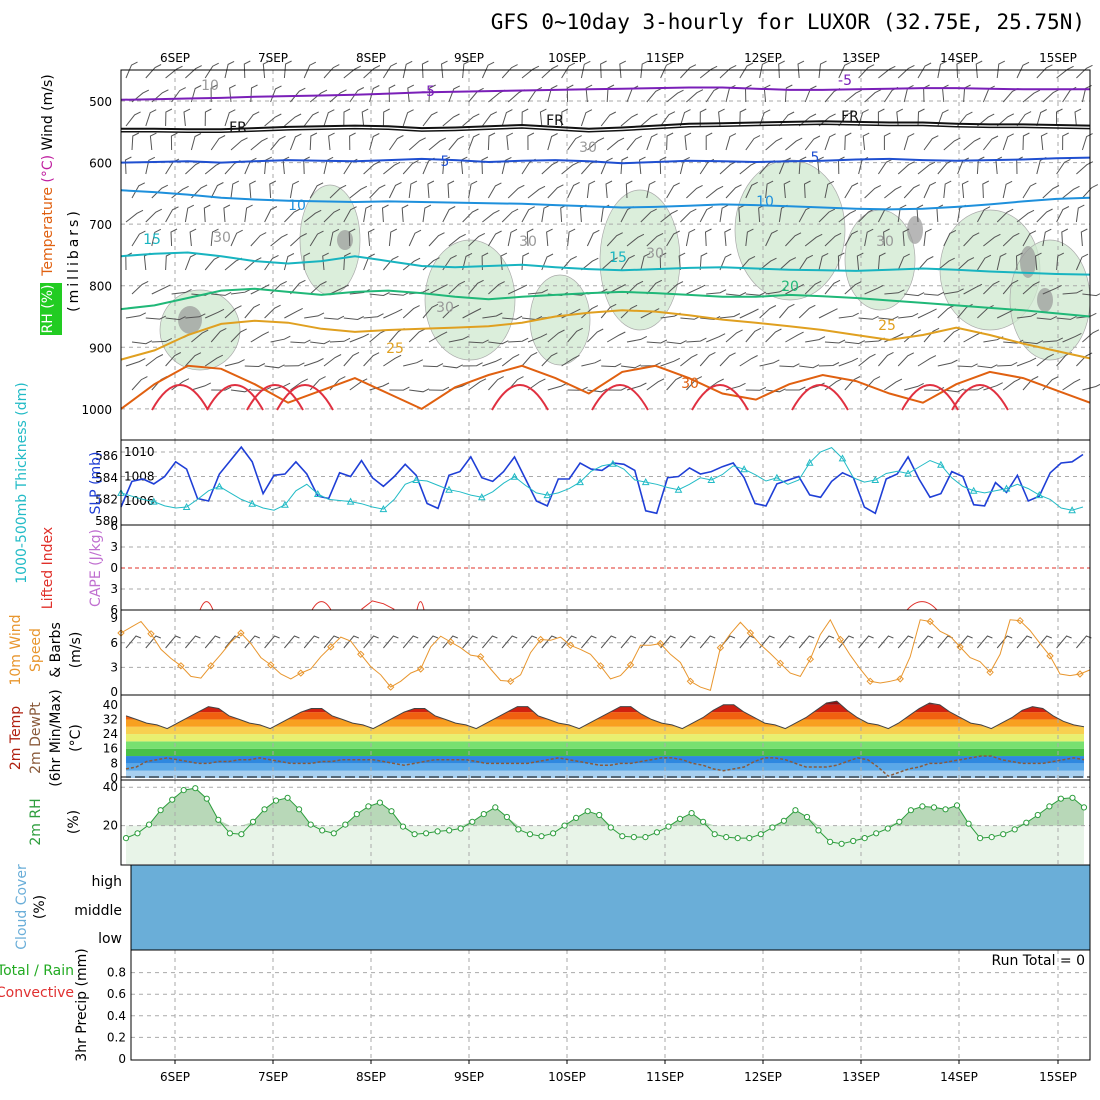 This screenshot has height=1100, width=1100. What do you see at coordinates (605, 844) in the screenshot?
I see `rh-base-fill` at bounding box center [605, 844].